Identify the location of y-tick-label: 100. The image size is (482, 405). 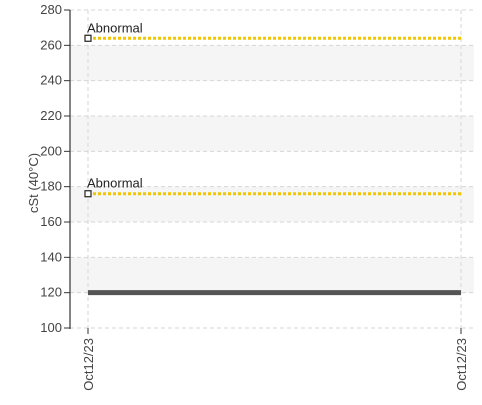
(51, 327).